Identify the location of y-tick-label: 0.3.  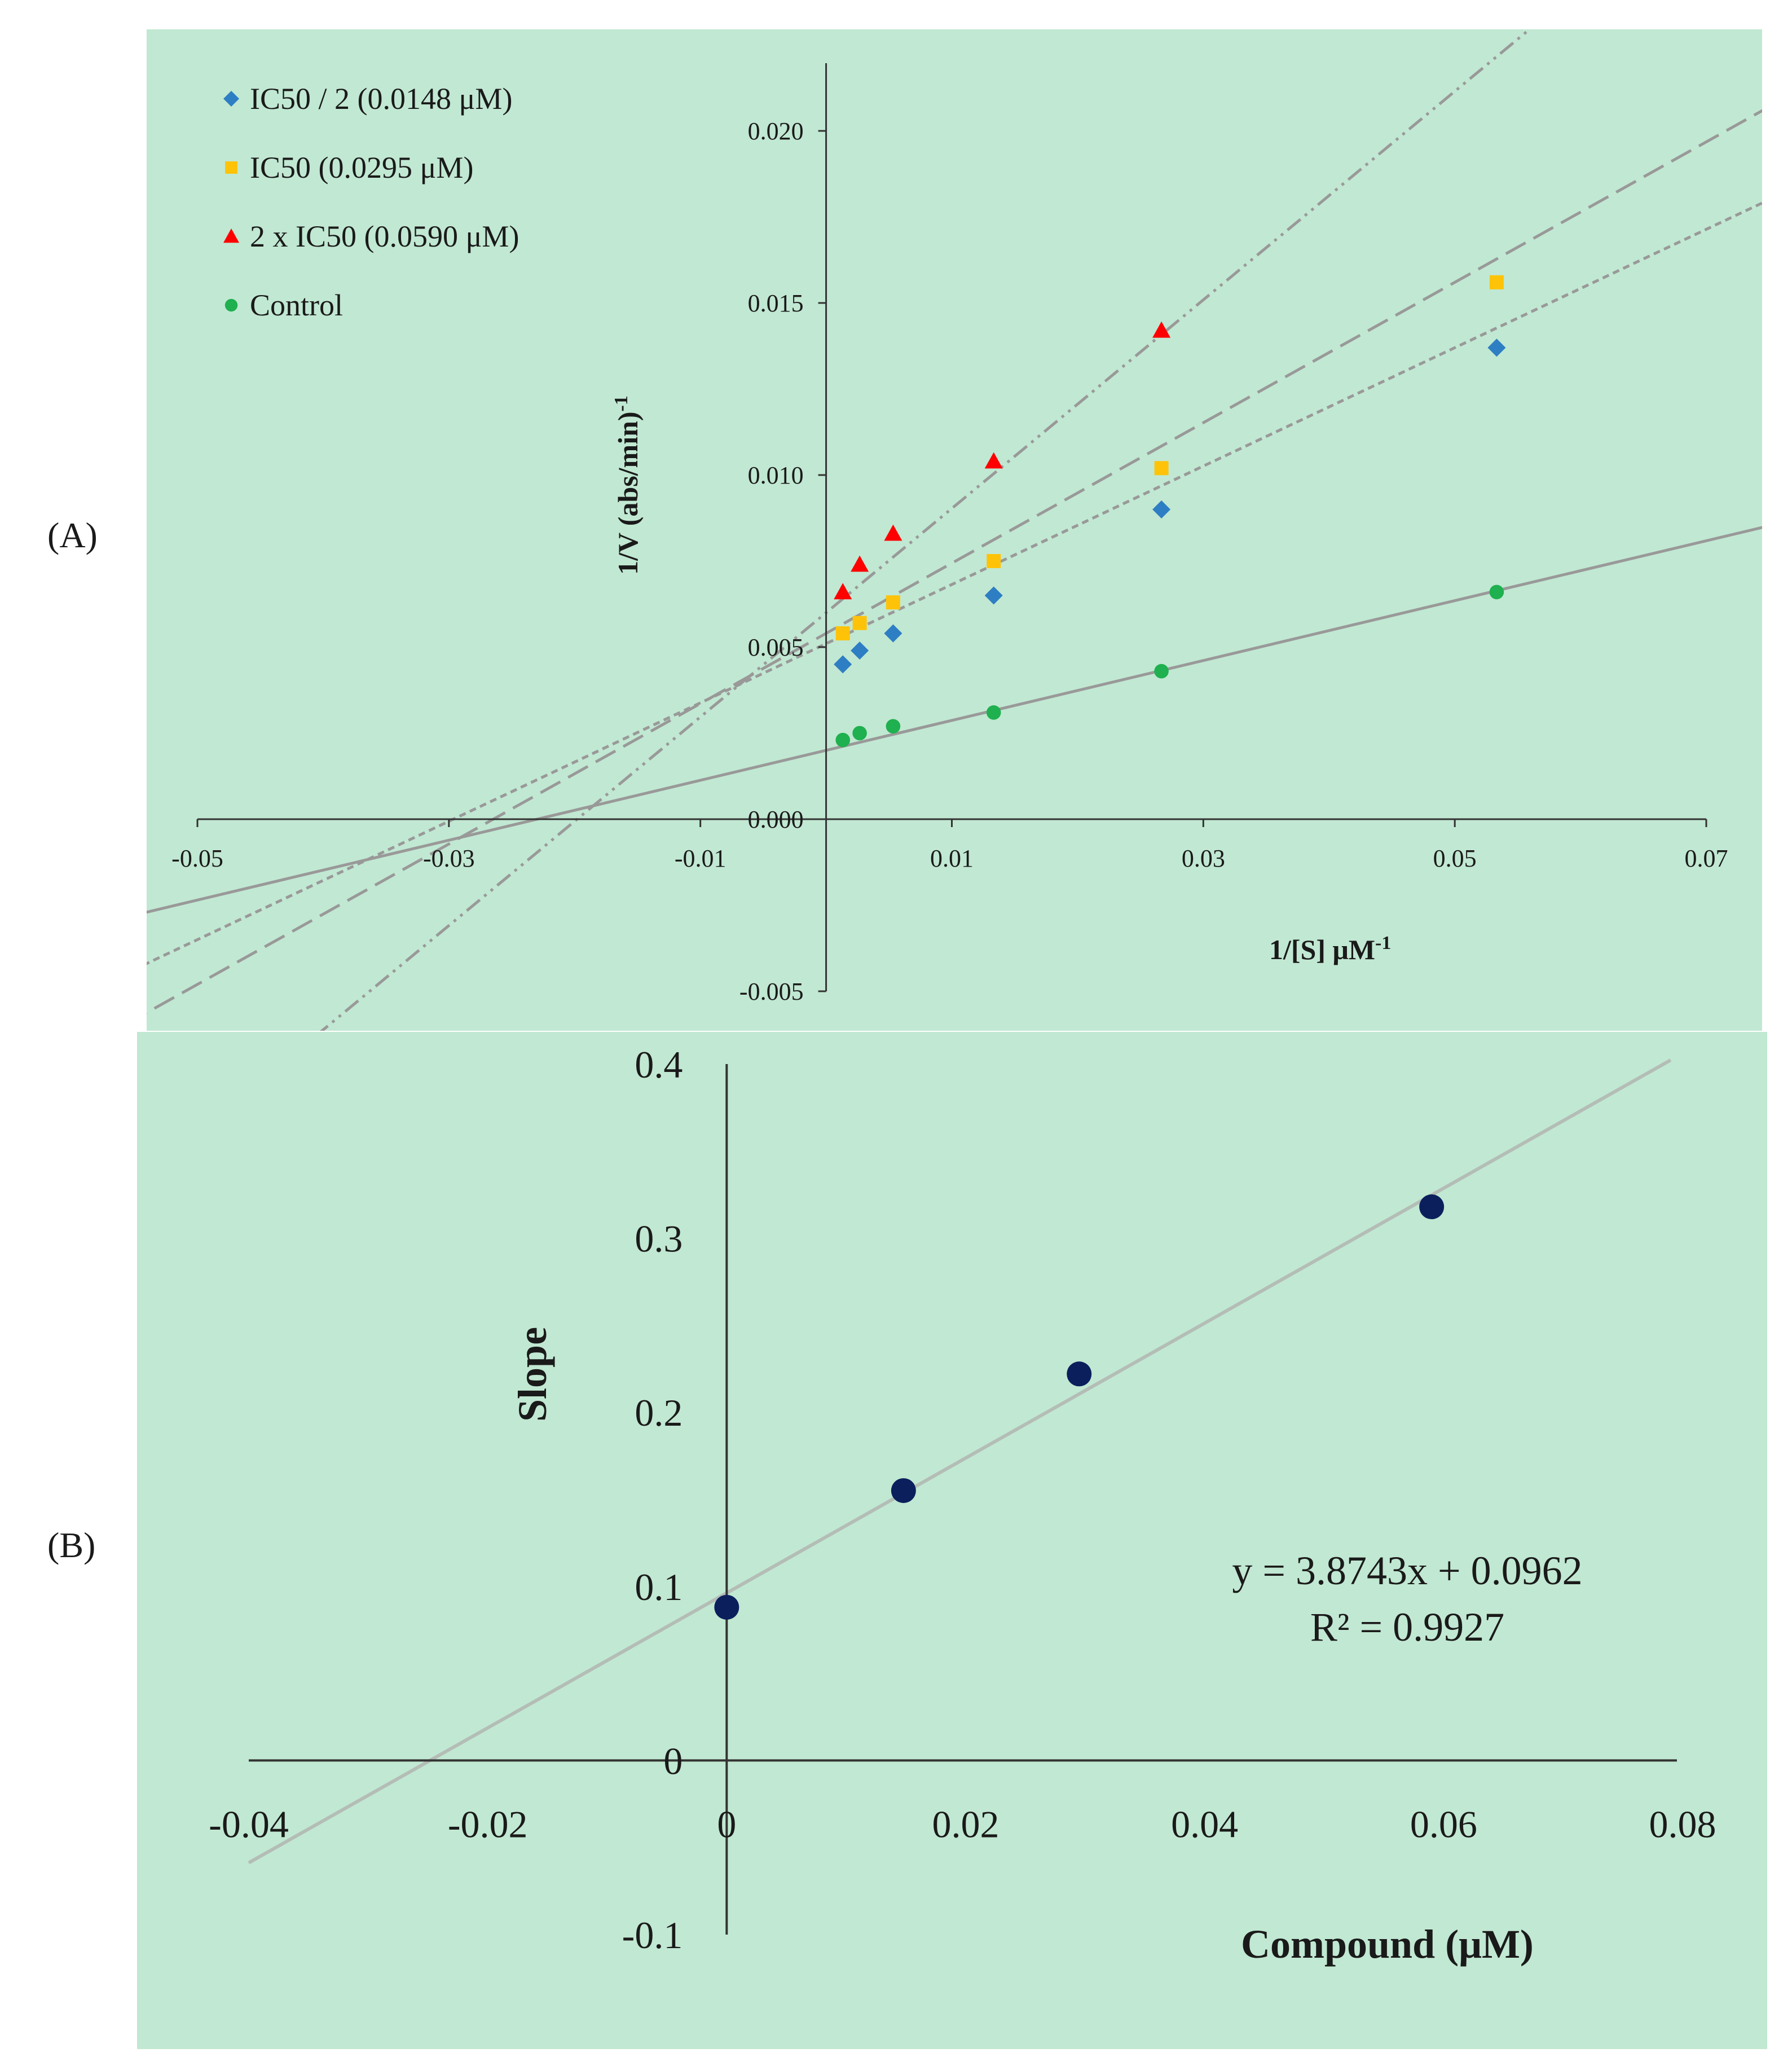
(659, 1239).